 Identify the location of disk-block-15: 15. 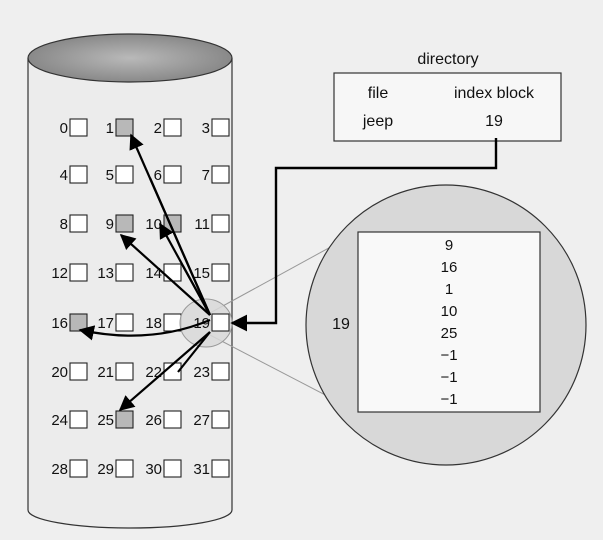
(211, 272).